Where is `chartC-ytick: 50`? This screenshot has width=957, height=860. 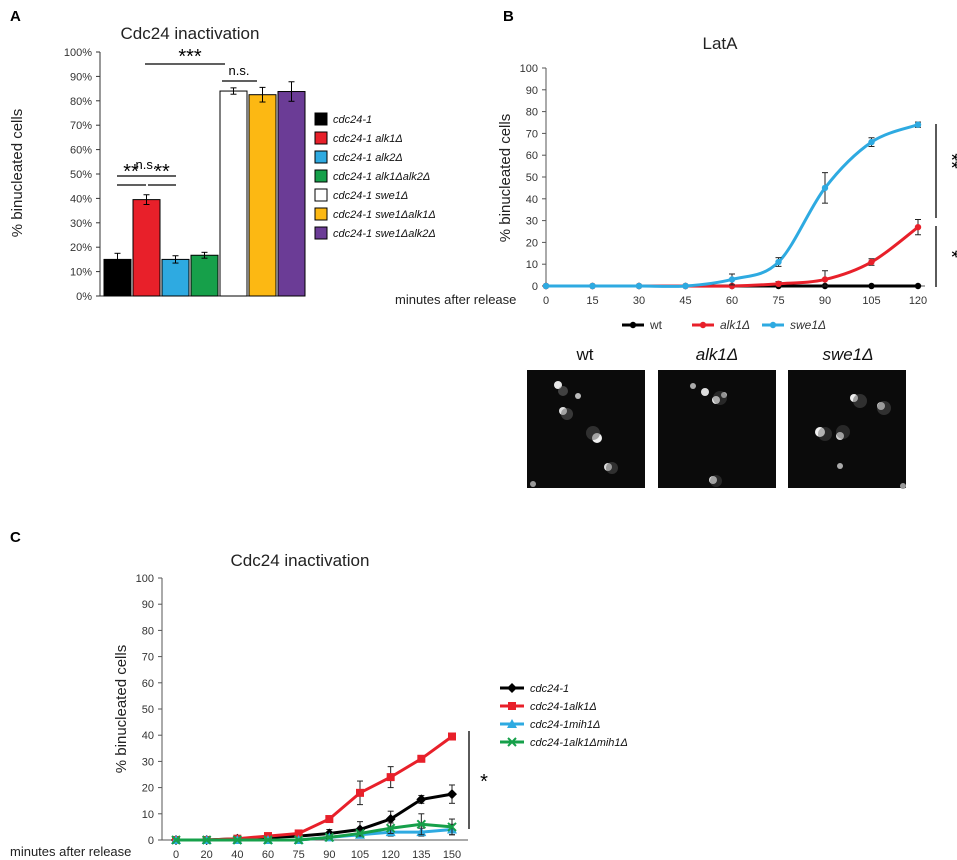
chartC-ytick: 50 is located at coordinates (148, 710).